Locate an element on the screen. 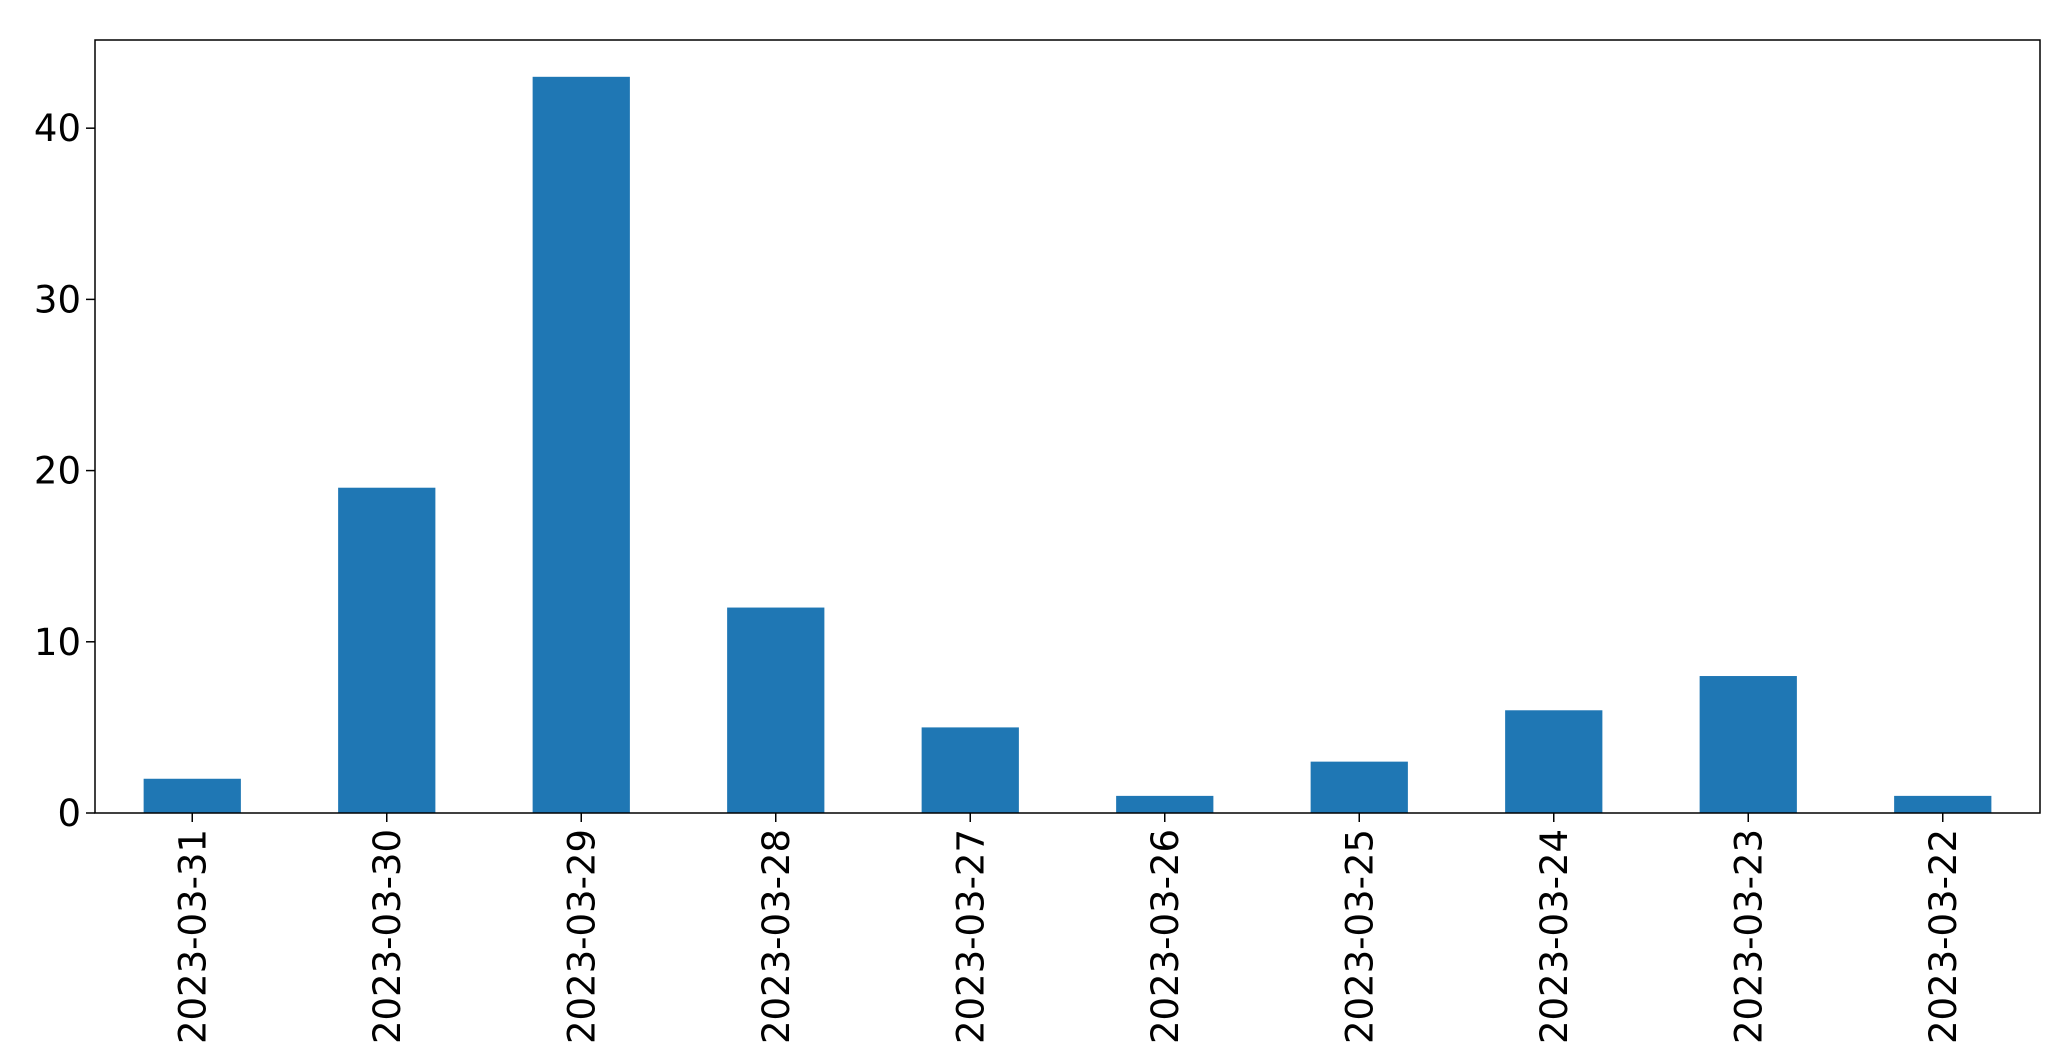  y-tick-label: 20 is located at coordinates (57, 471).